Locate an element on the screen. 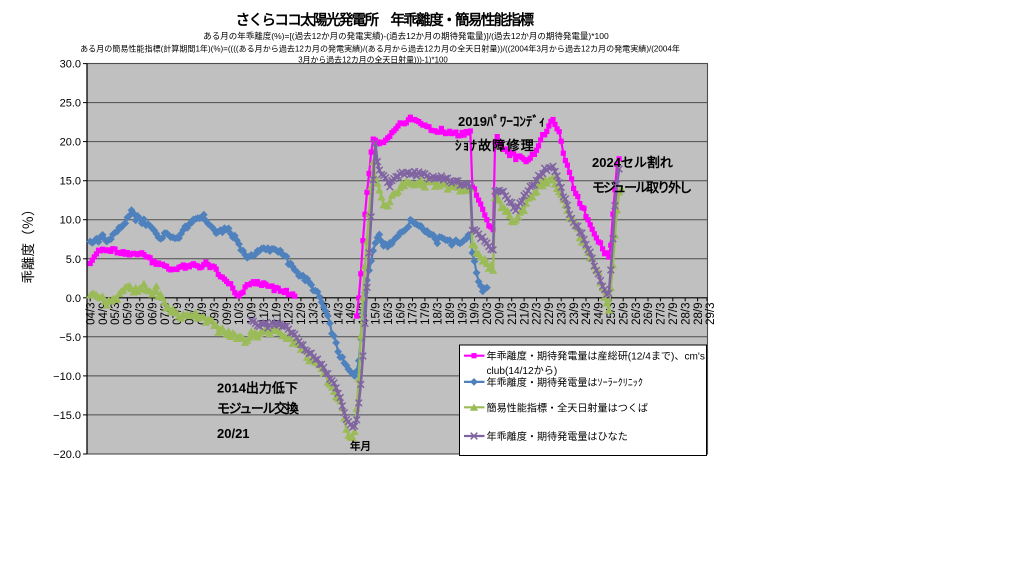 This screenshot has height=561, width=1024. svg-text: 2014出力低下 is located at coordinates (257, 388).